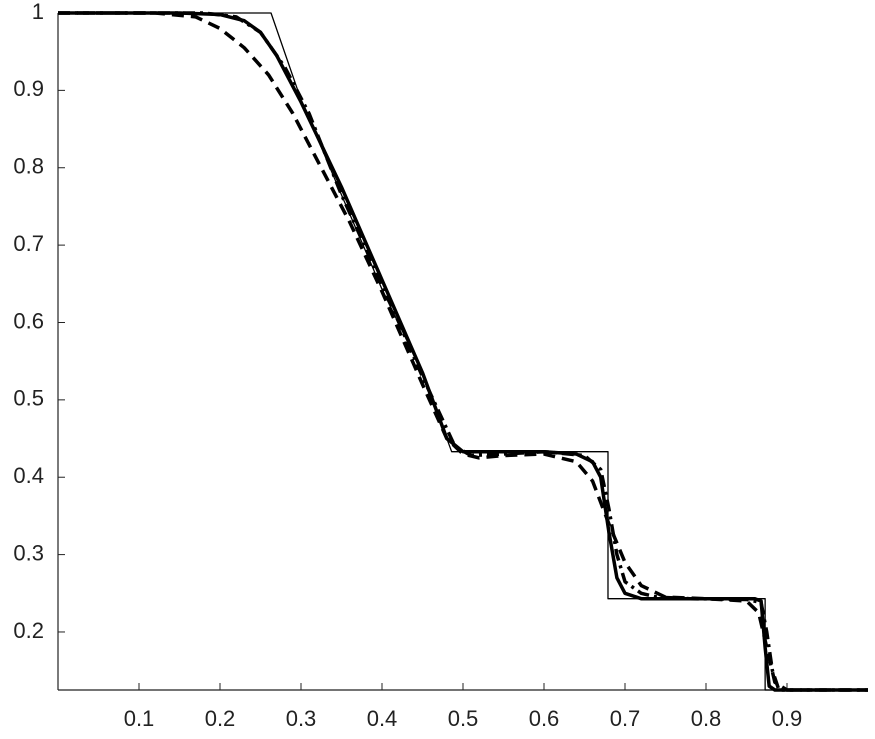  Describe the element at coordinates (28, 166) in the screenshot. I see `y-tick-label: 0.8` at that location.